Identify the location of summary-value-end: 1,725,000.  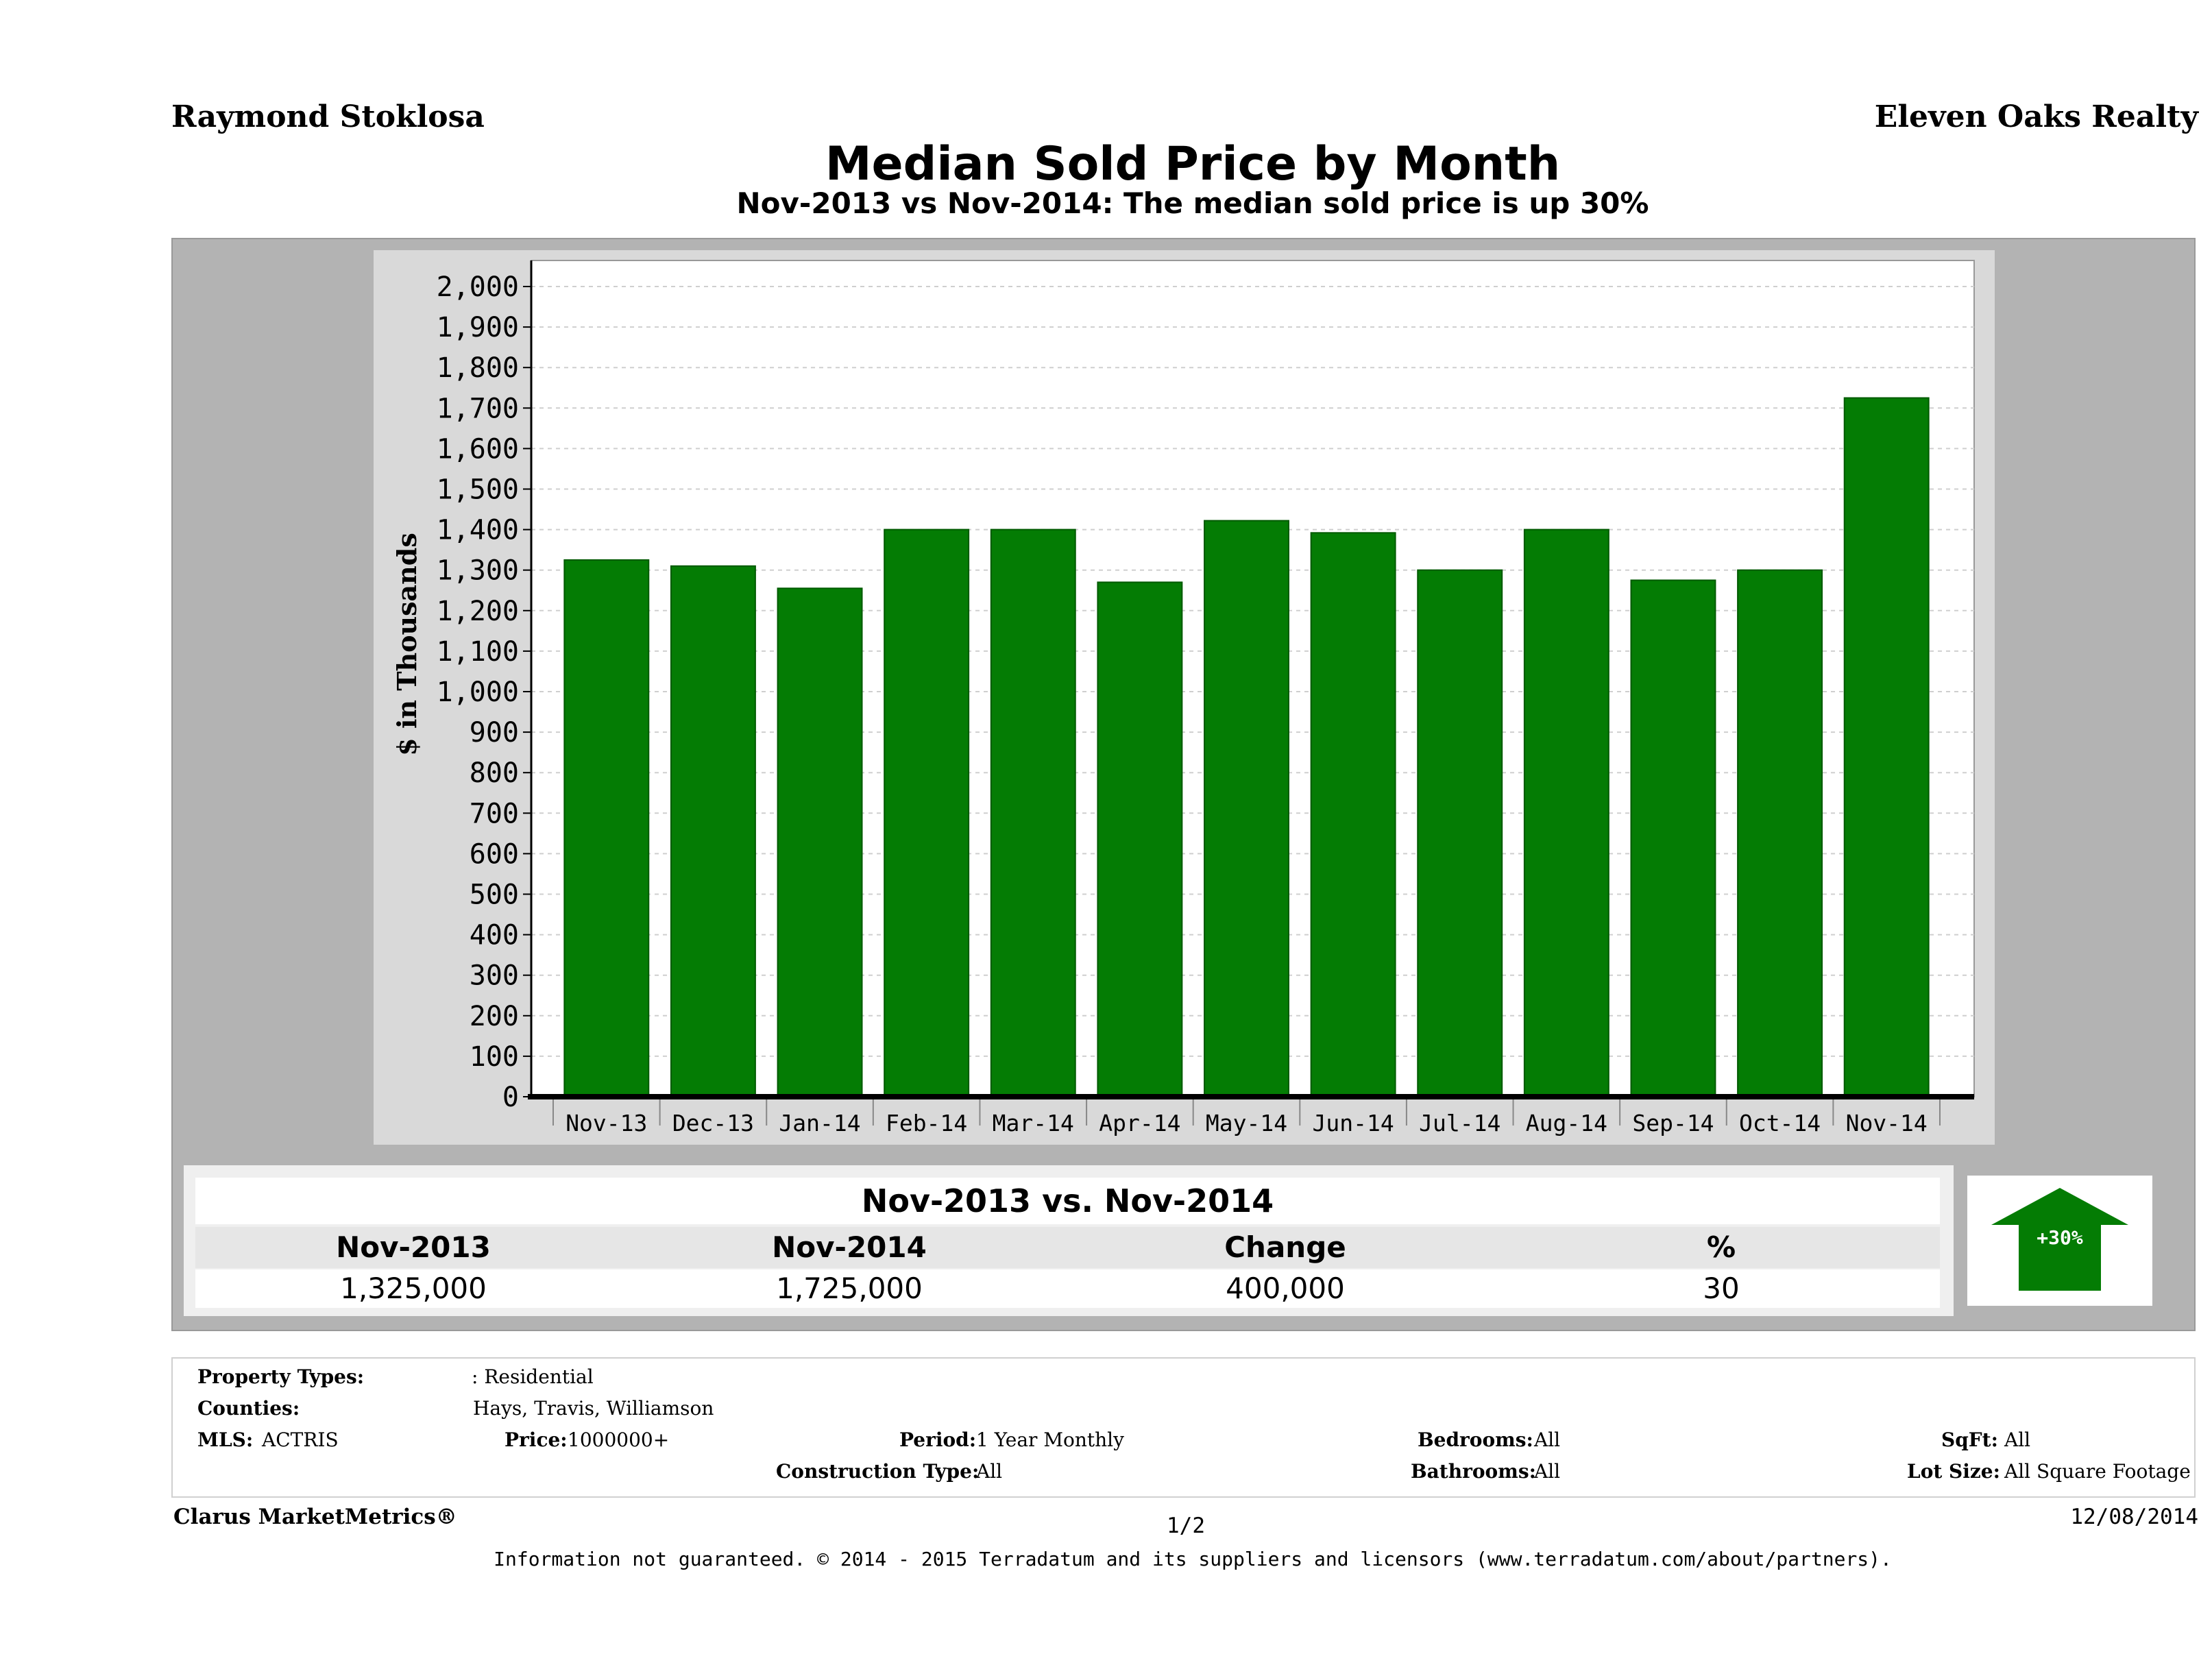
(849, 1288).